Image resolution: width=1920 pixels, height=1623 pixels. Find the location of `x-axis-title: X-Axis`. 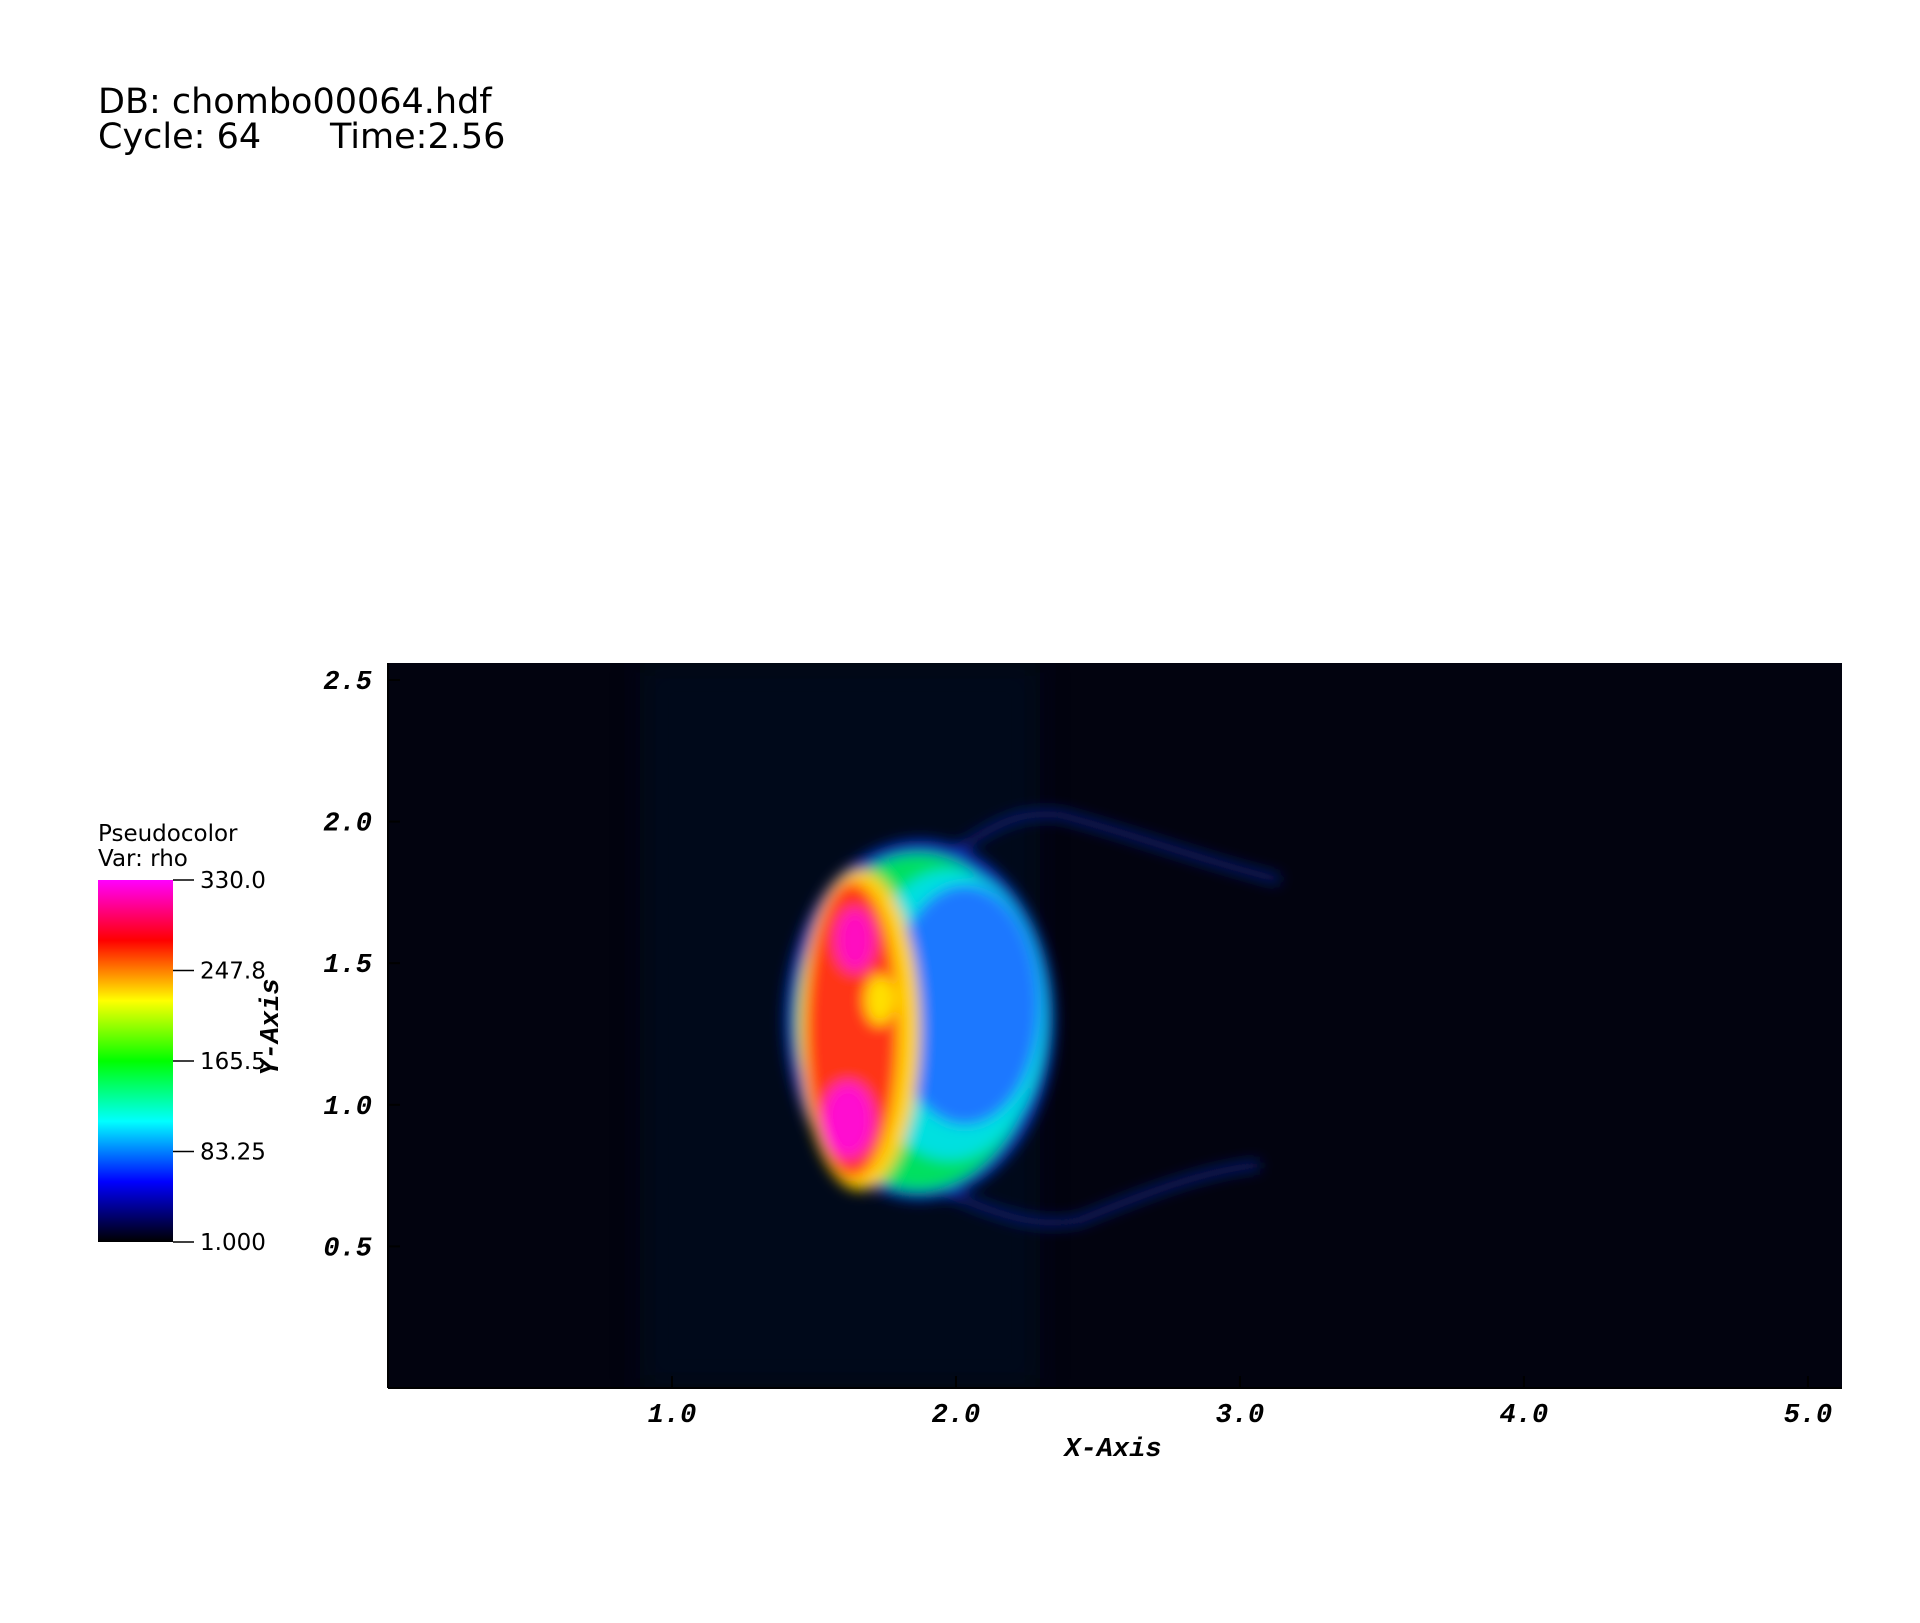

x-axis-title: X-Axis is located at coordinates (1111, 1450).